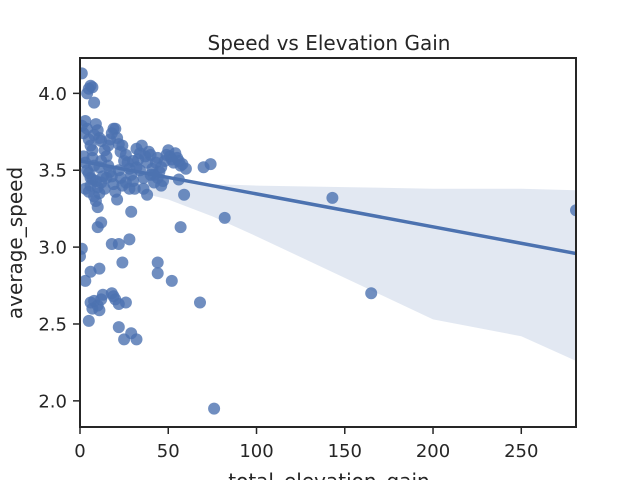  Describe the element at coordinates (329, 43) in the screenshot. I see `chart-title: Speed vs Elevation Gain` at that location.